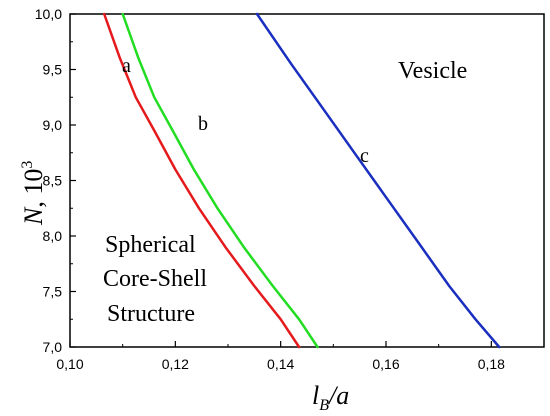  I want to click on y-tick-label: 10,0, so click(48, 14).